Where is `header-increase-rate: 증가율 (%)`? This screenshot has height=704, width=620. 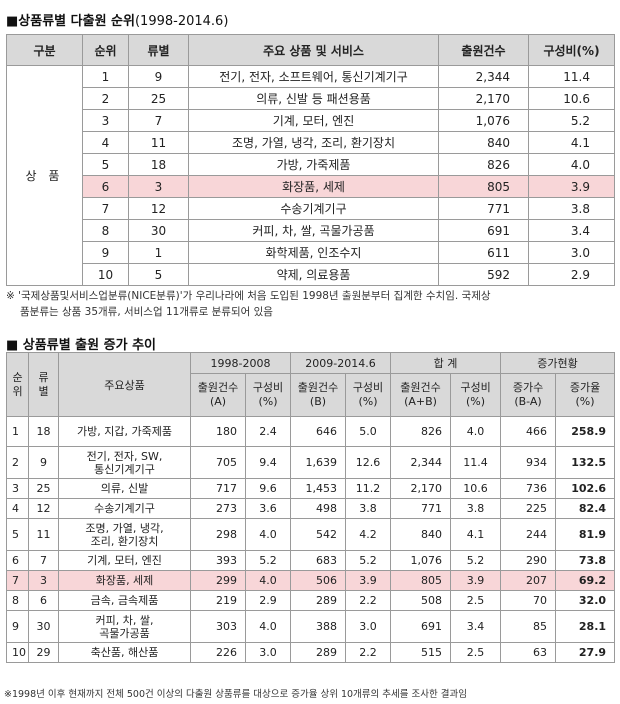
header-increase-rate: 증가율 (%) is located at coordinates (585, 395).